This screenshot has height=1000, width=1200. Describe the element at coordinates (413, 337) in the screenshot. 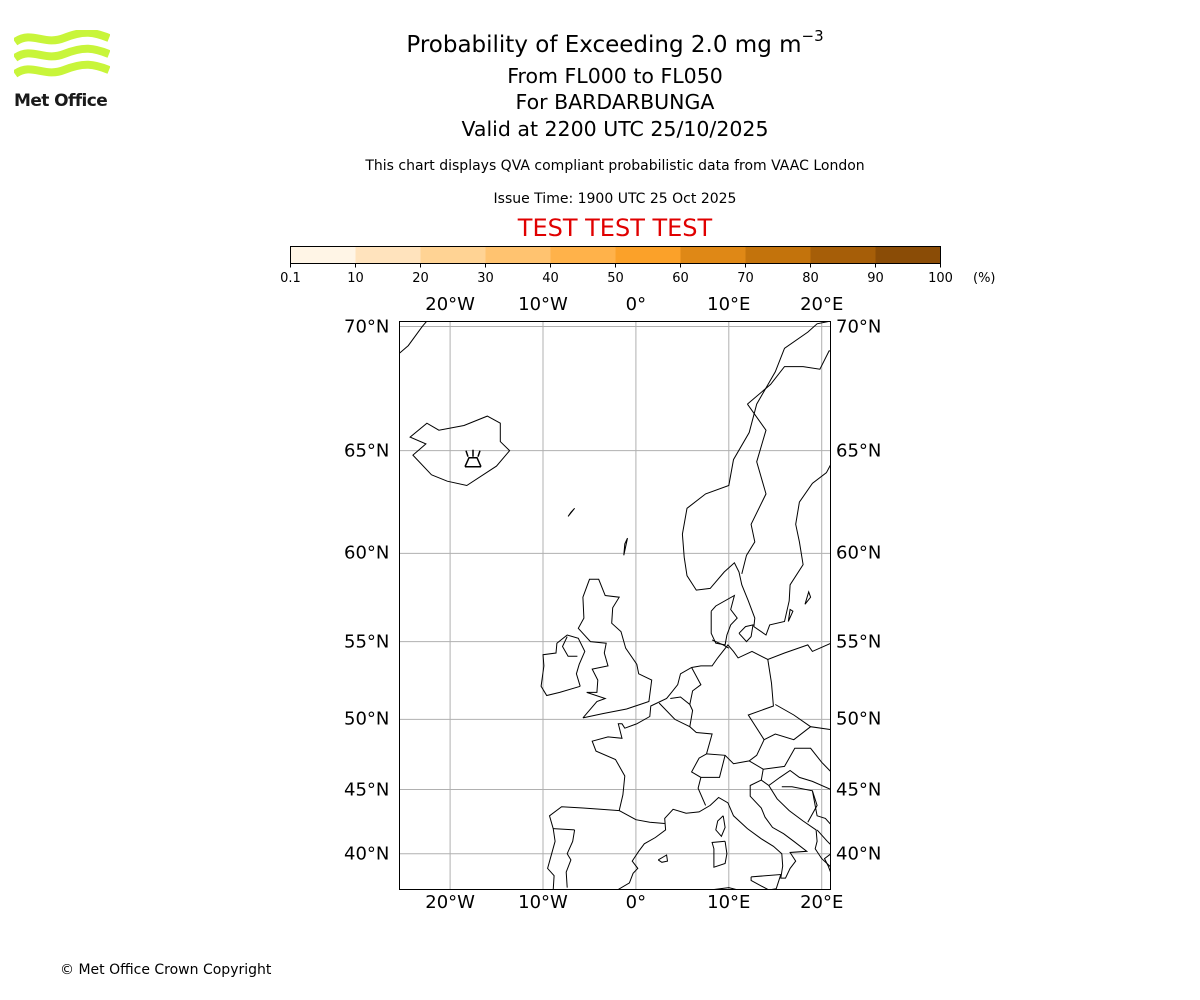

I see `coastline-greenland-tip` at that location.